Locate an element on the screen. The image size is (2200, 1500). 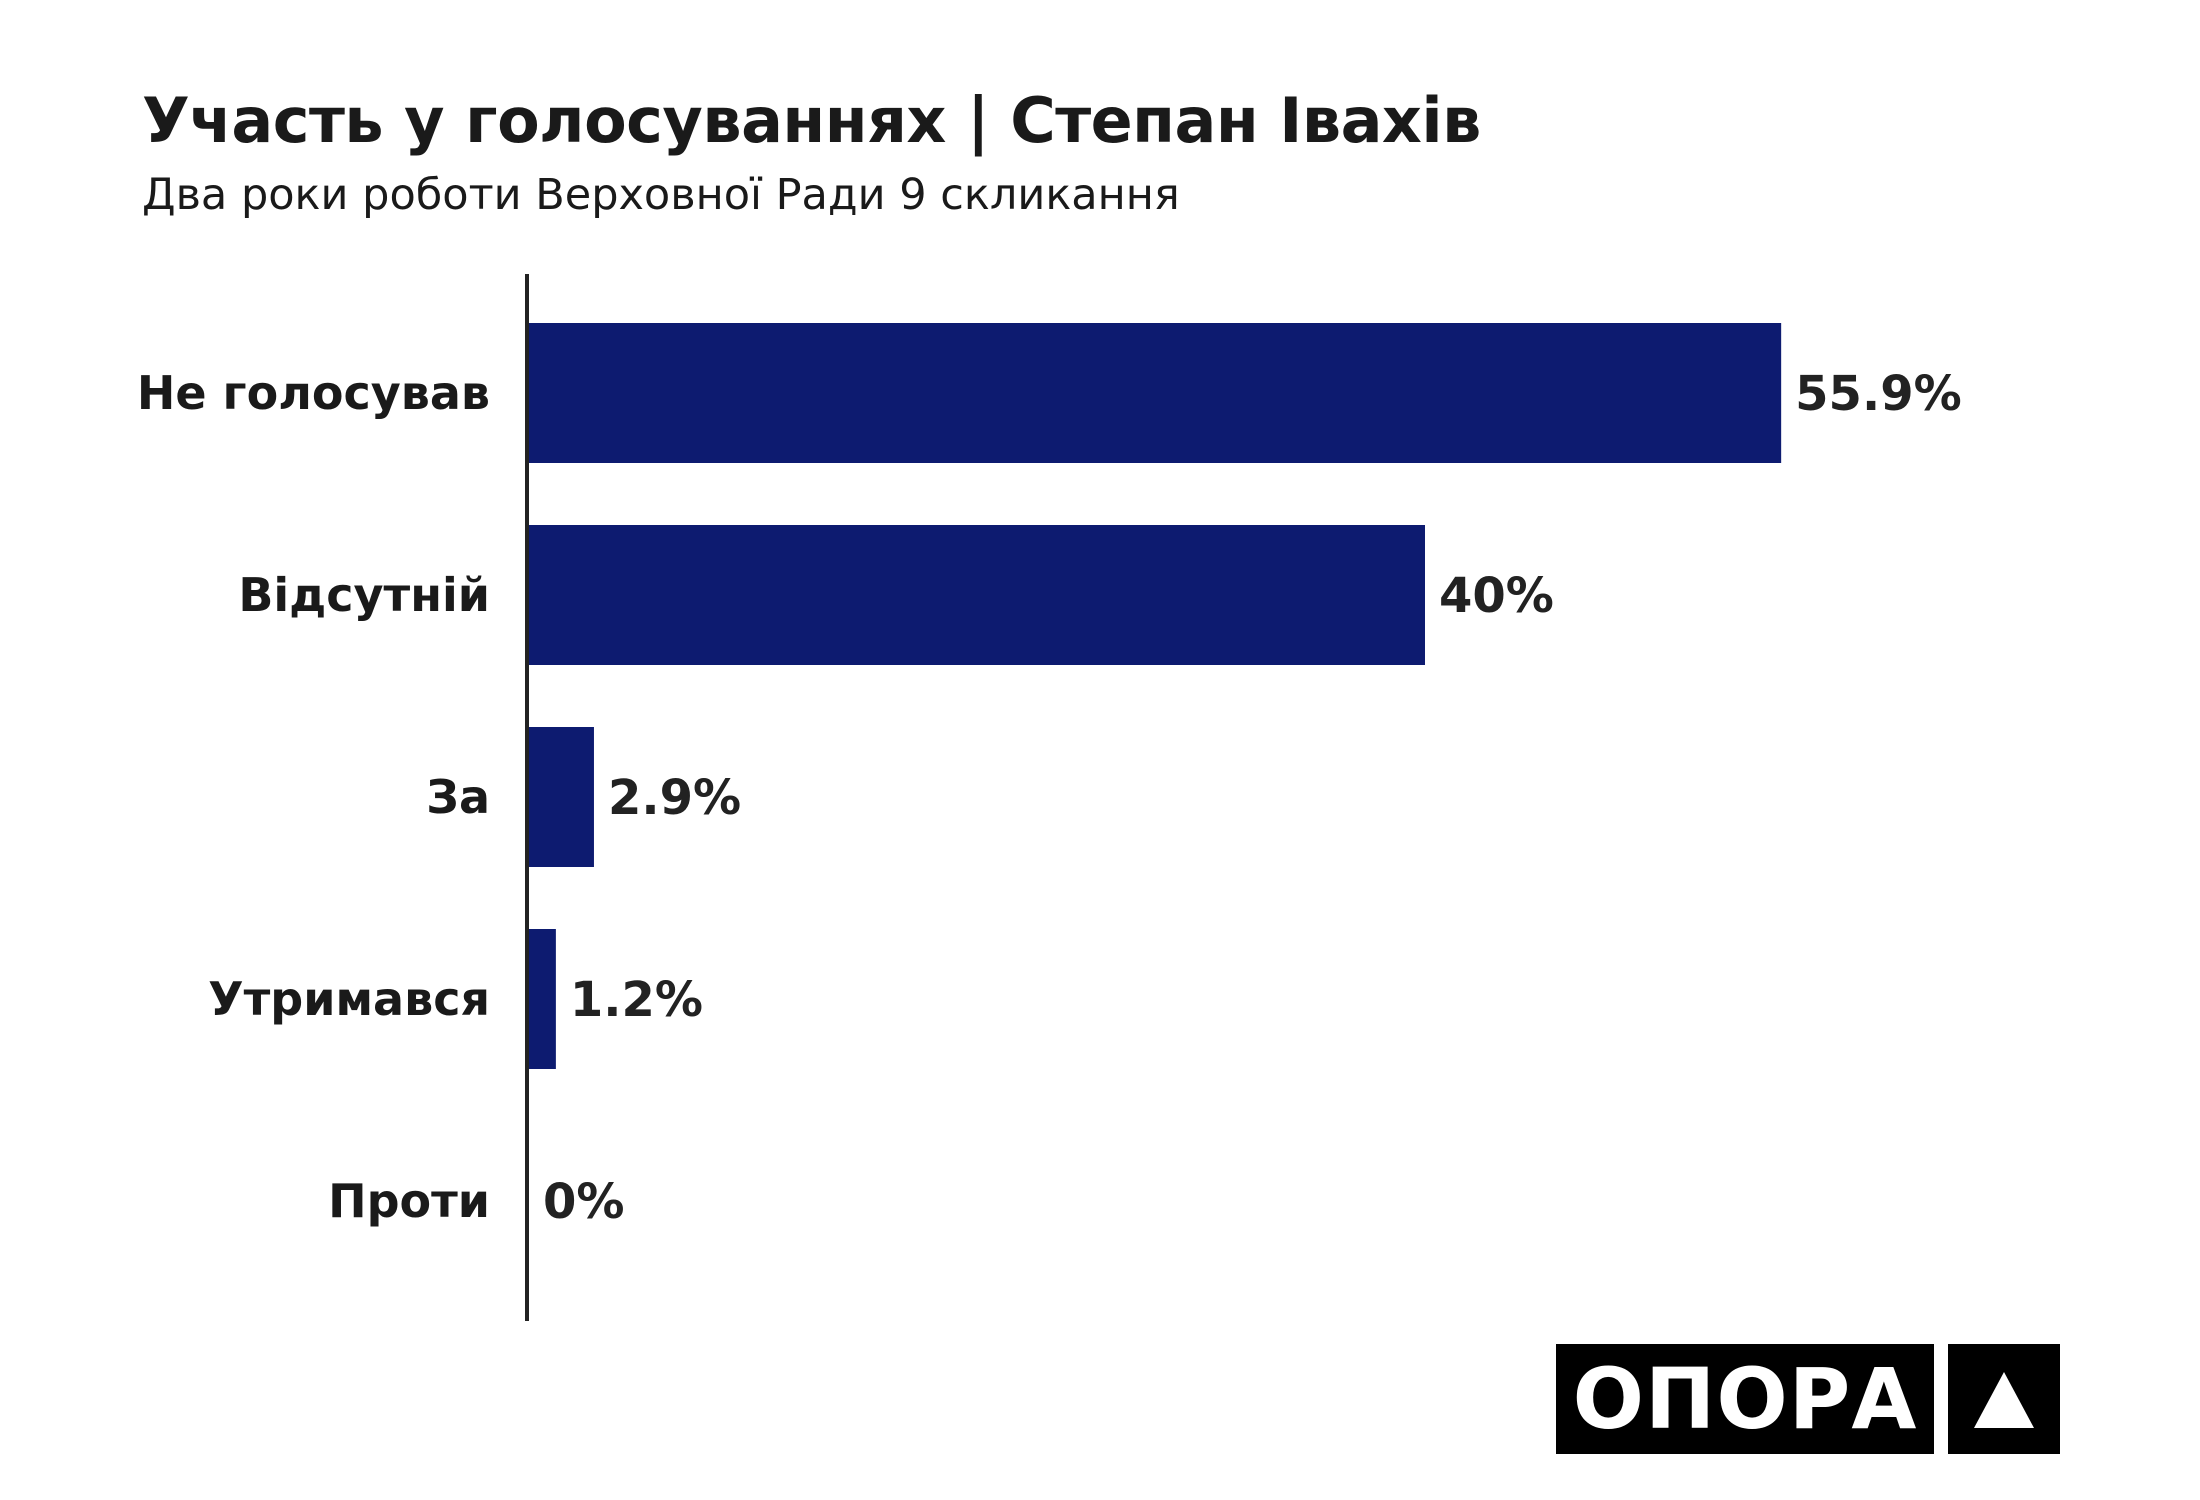
category-label: За is located at coordinates (458, 797).